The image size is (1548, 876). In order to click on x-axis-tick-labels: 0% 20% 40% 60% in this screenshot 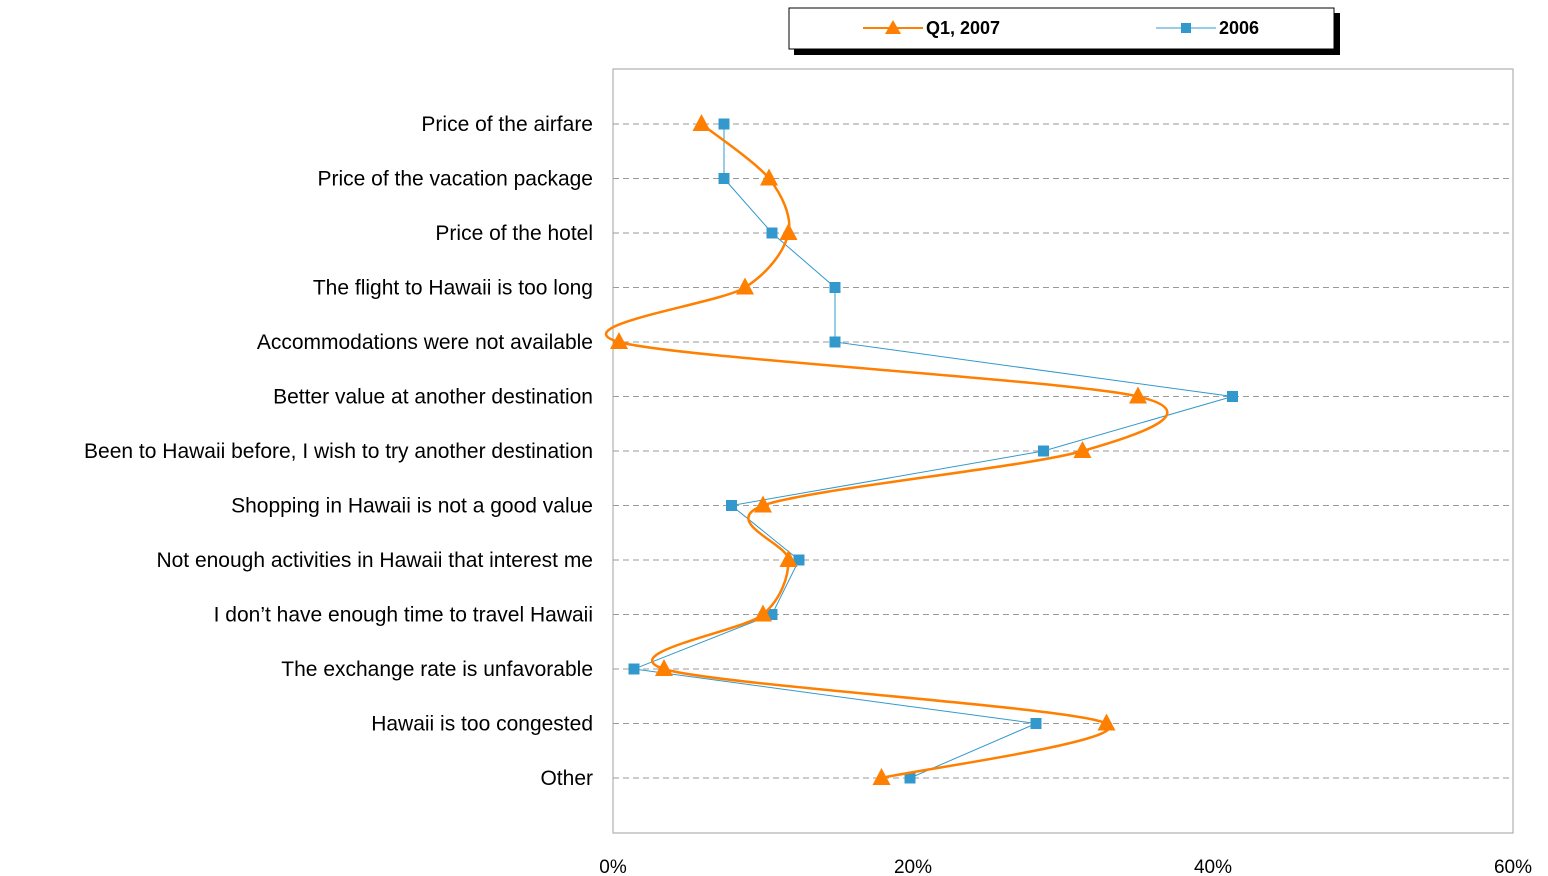, I will do `click(1065, 866)`.